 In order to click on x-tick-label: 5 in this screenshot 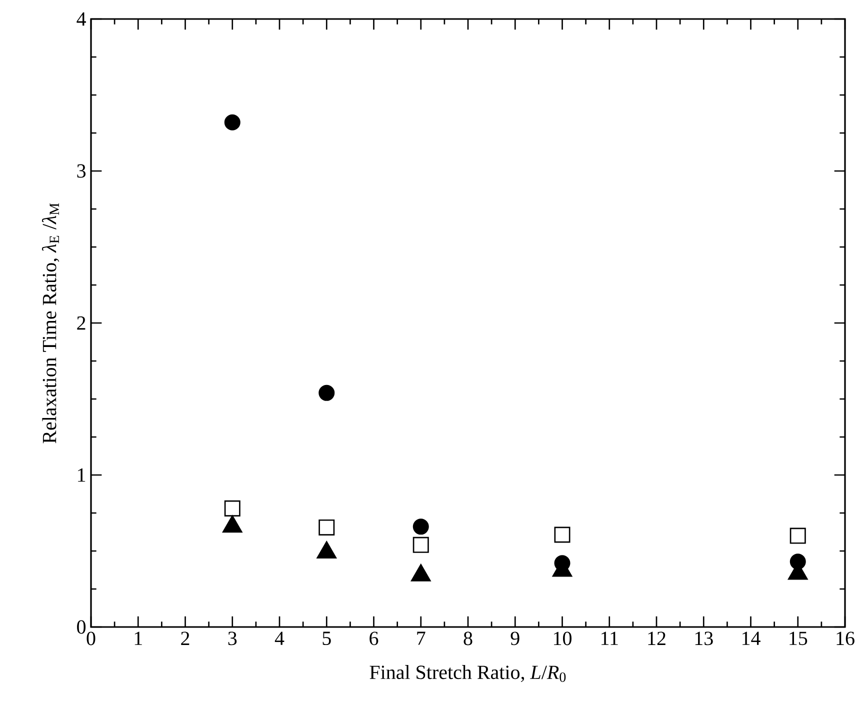, I will do `click(326, 638)`.